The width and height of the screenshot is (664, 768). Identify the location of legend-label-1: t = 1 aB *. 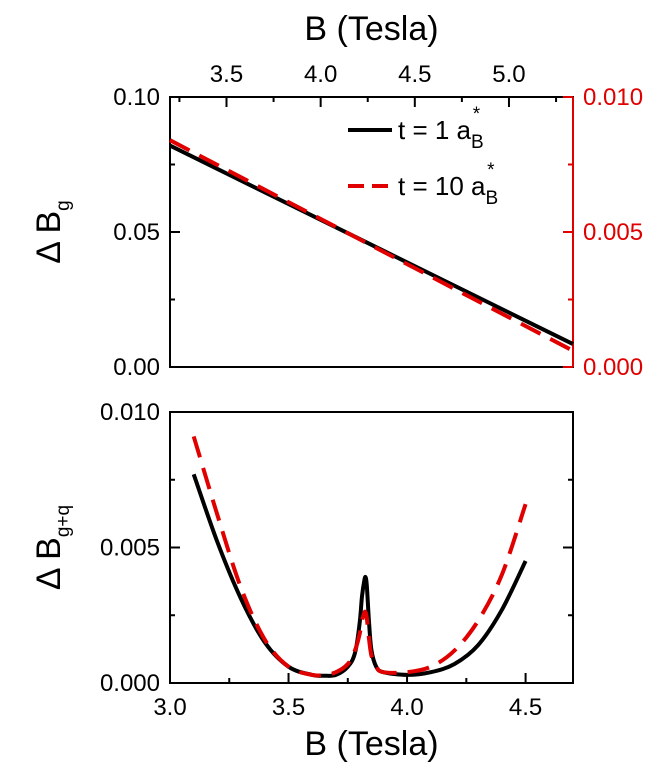
(441, 128).